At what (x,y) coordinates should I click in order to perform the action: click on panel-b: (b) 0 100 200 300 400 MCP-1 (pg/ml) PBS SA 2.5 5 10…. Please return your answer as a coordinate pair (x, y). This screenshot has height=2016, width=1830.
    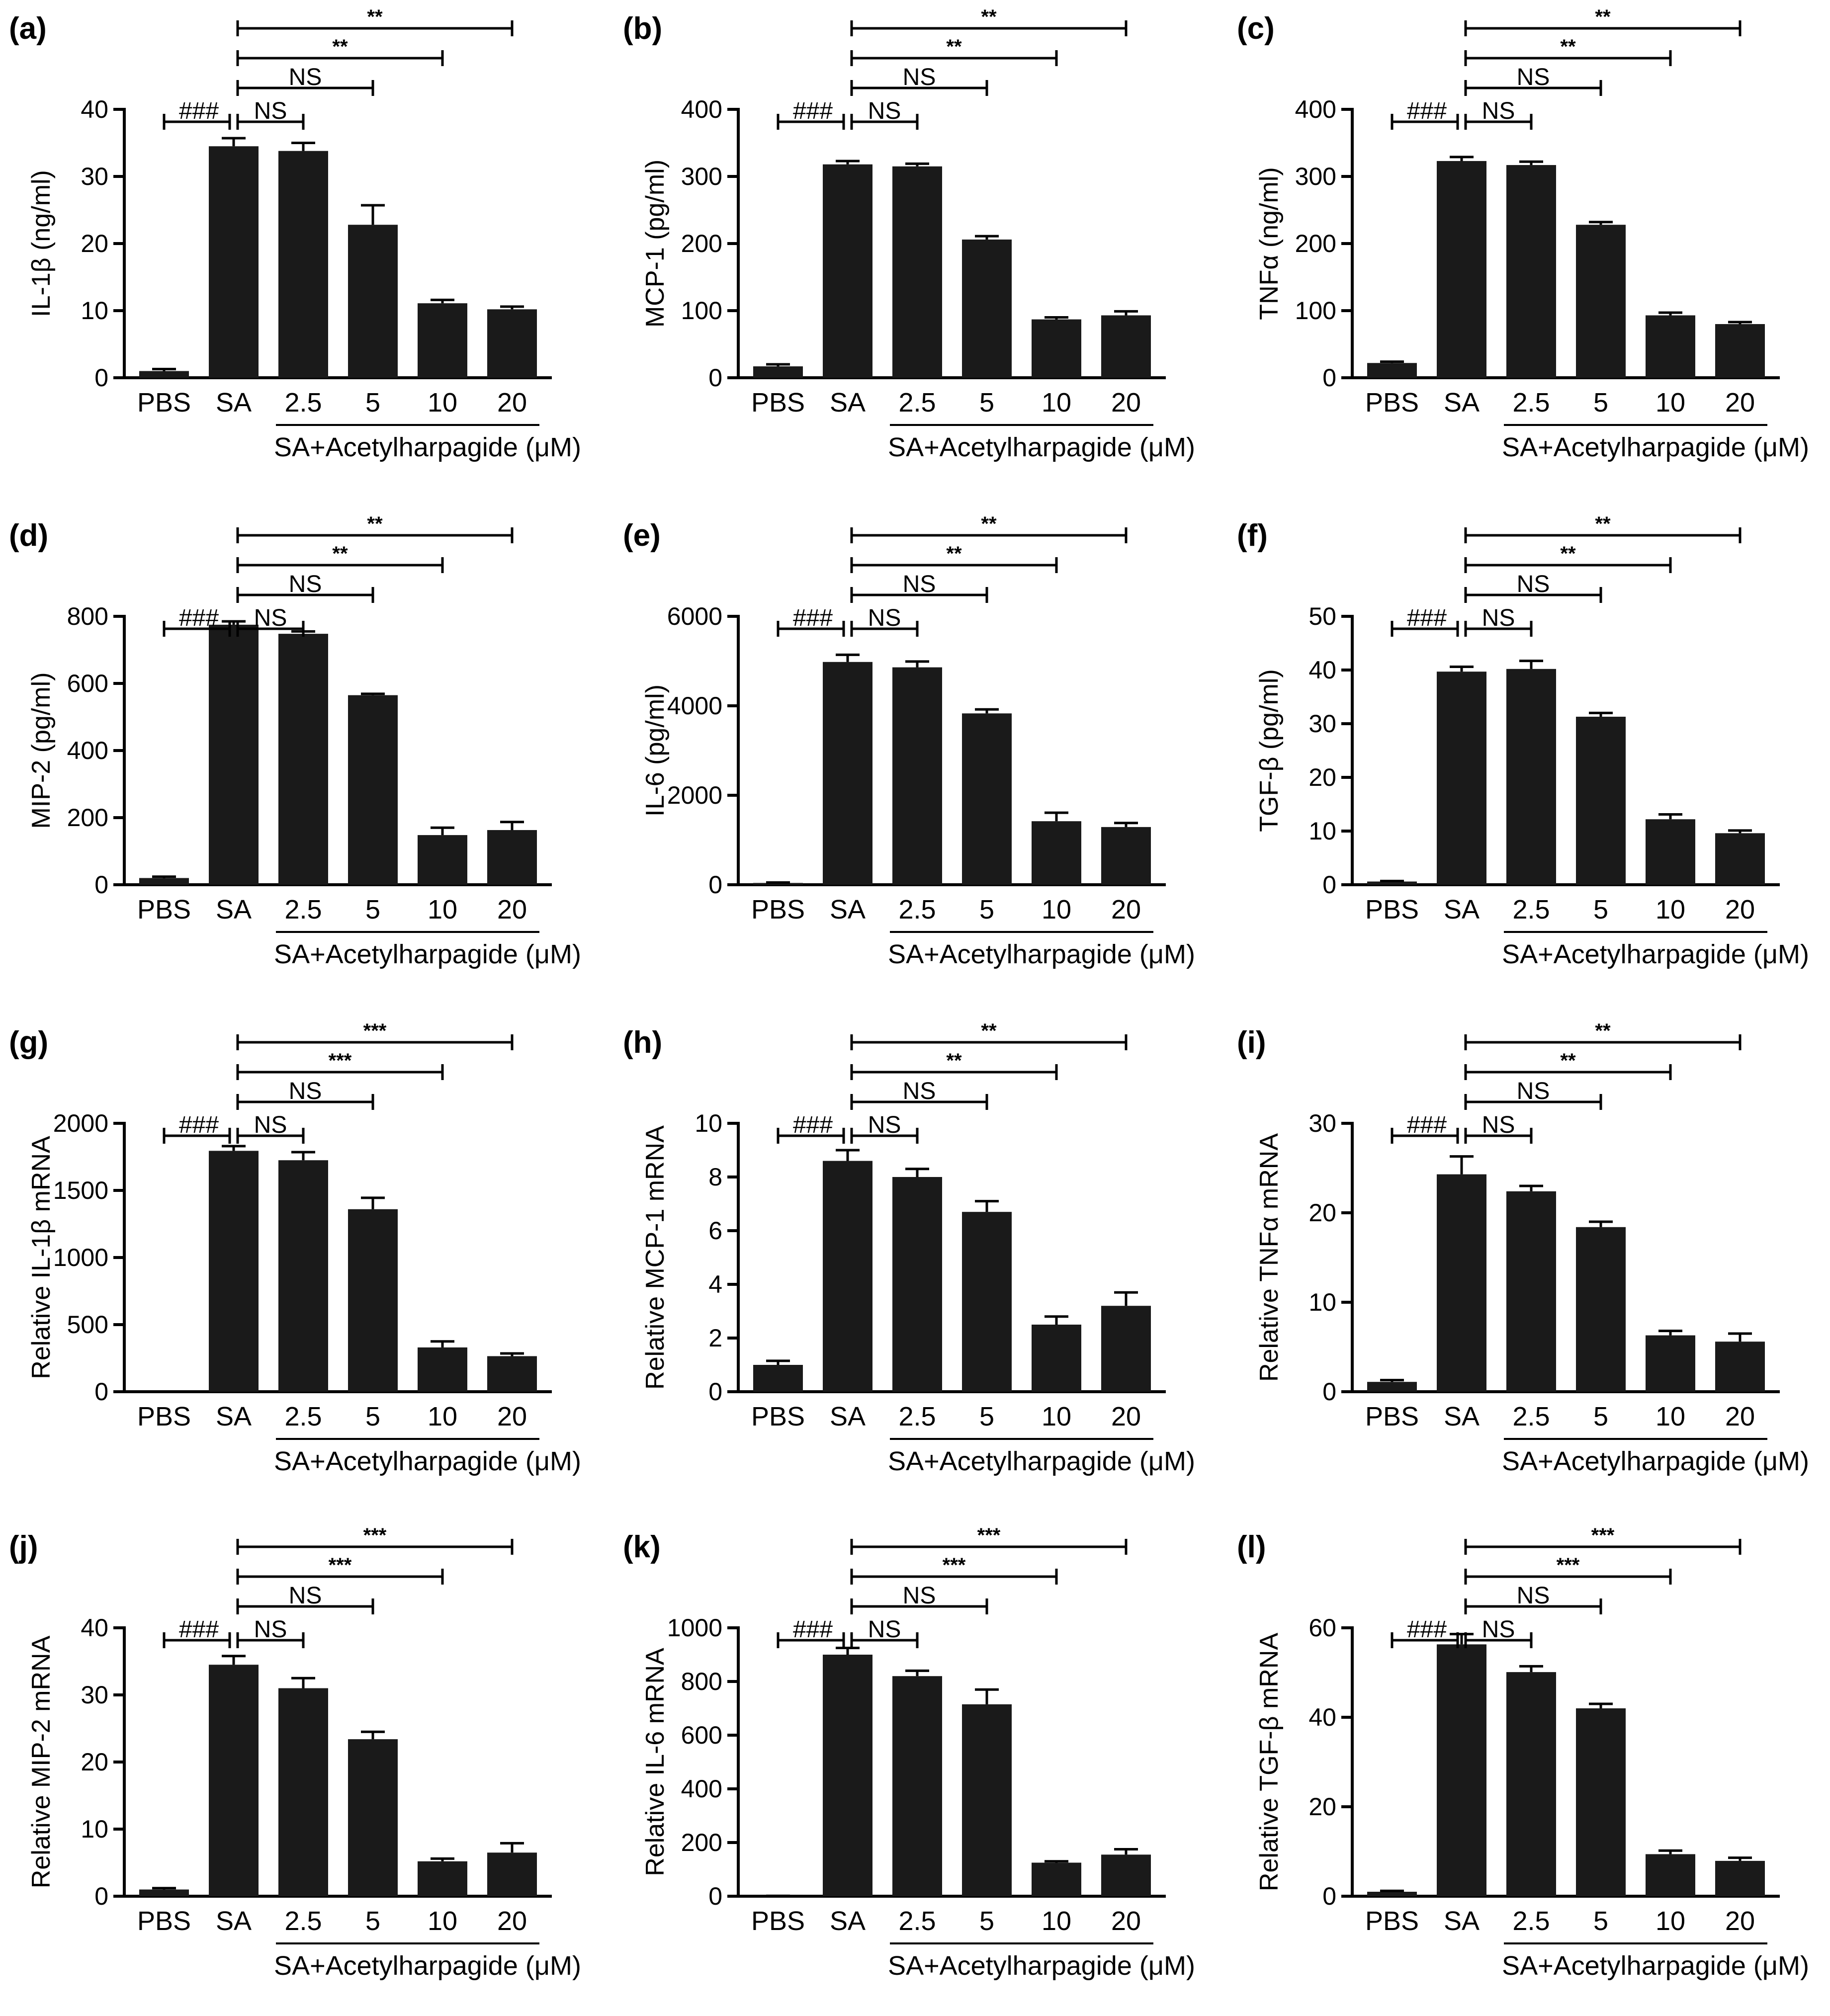
    Looking at the image, I should click on (909, 234).